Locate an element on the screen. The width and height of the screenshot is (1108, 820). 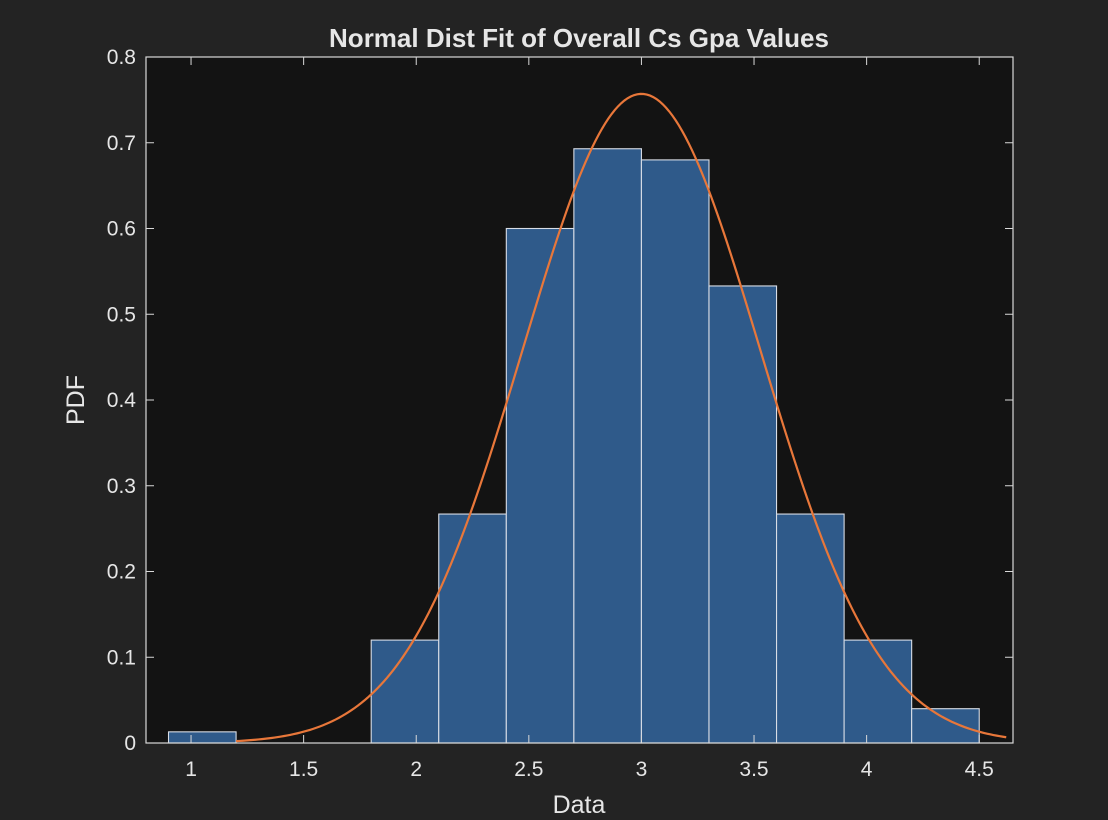
y-tick-label: 0.8 is located at coordinates (121, 57).